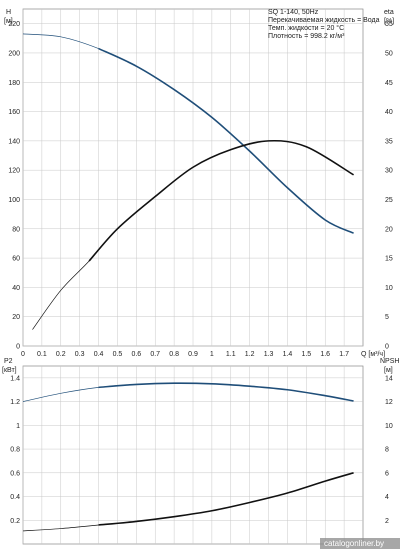  I want to click on y2-tick-label: 5, so click(387, 317).